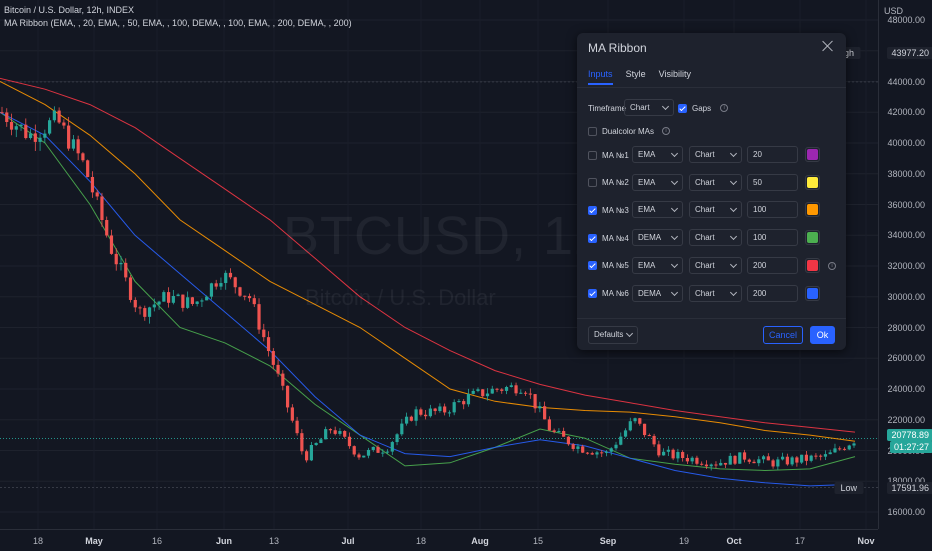 The height and width of the screenshot is (551, 932). I want to click on time-label: 13, so click(274, 541).